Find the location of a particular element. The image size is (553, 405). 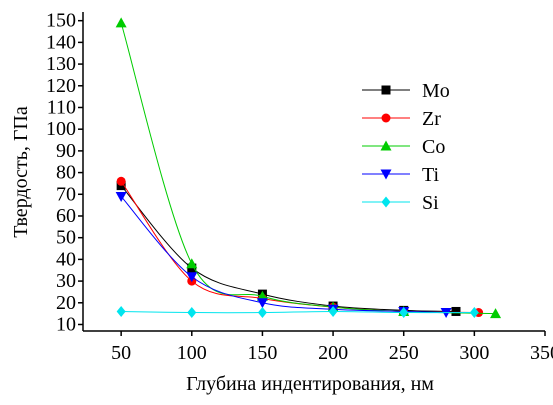

y-tick-label: 10 is located at coordinates (66, 324).